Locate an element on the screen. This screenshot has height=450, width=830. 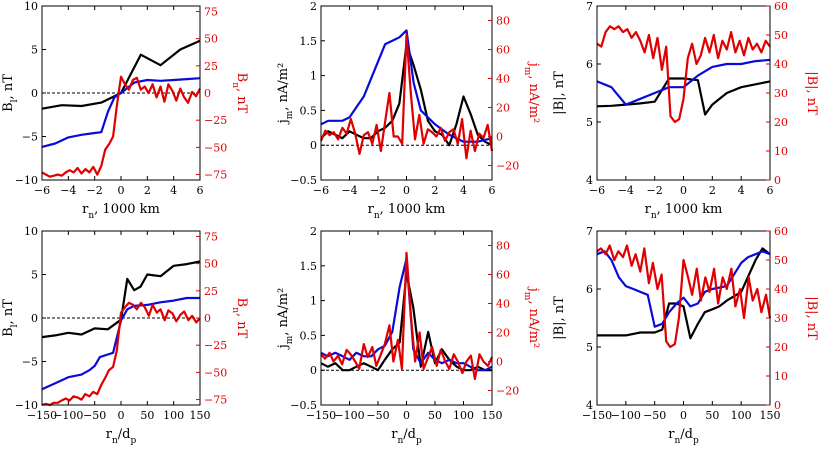
y2-axis-label: |B|, nT is located at coordinates (811, 93).